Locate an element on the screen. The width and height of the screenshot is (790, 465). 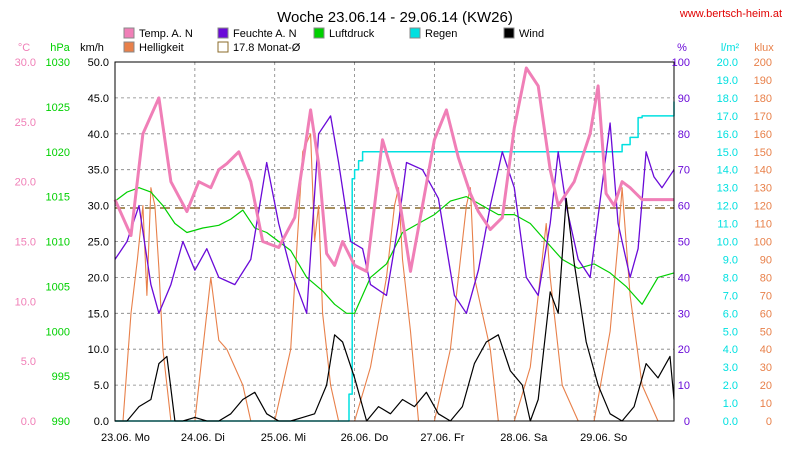
x-tick-label: 24.06. Di is located at coordinates (203, 438).